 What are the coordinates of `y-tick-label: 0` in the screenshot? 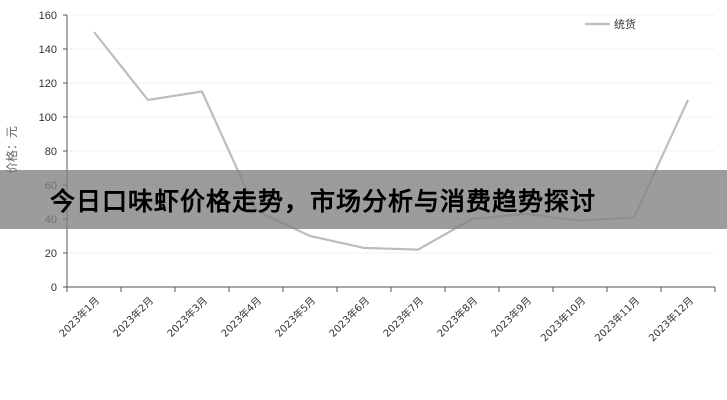 It's located at (54, 288).